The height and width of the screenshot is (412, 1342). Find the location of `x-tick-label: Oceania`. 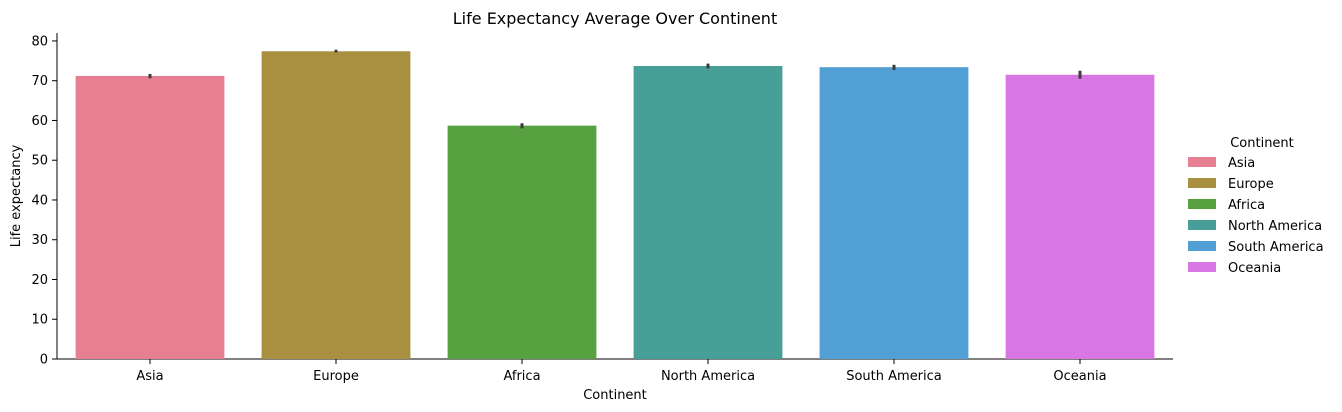

x-tick-label: Oceania is located at coordinates (1079, 376).